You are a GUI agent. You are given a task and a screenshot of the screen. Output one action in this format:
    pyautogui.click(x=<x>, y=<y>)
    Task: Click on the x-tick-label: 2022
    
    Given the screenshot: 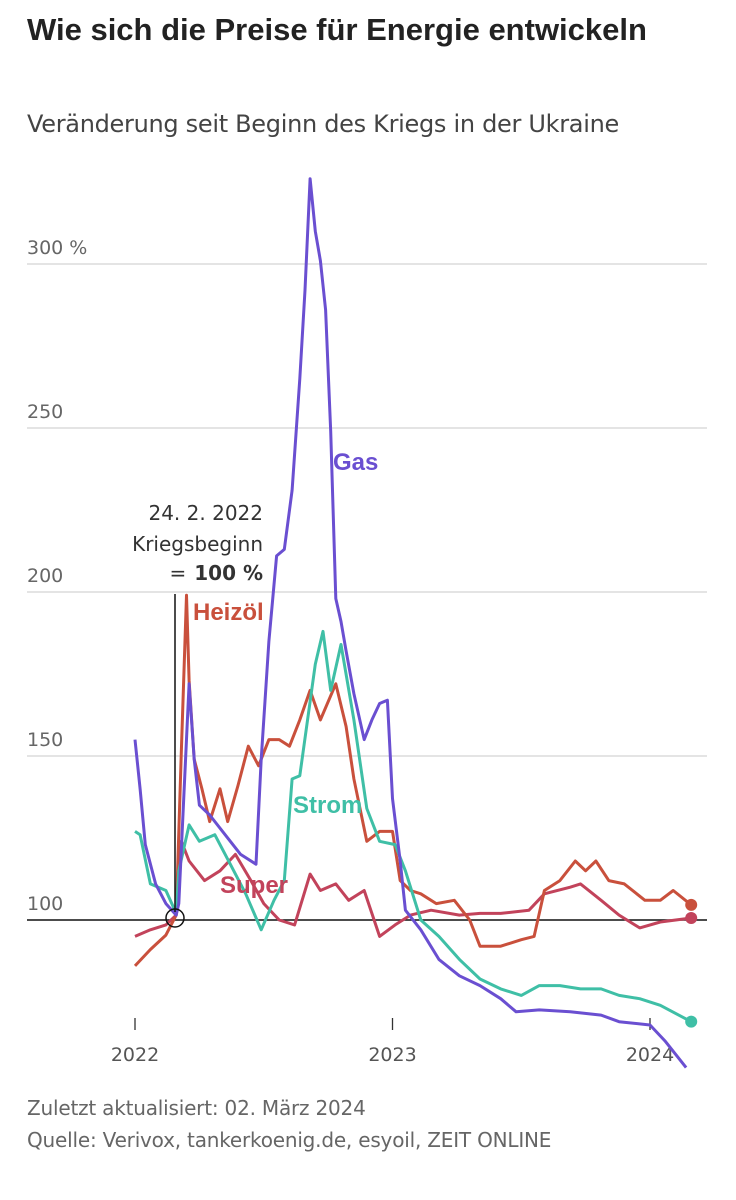 What is the action you would take?
    pyautogui.click(x=135, y=1055)
    